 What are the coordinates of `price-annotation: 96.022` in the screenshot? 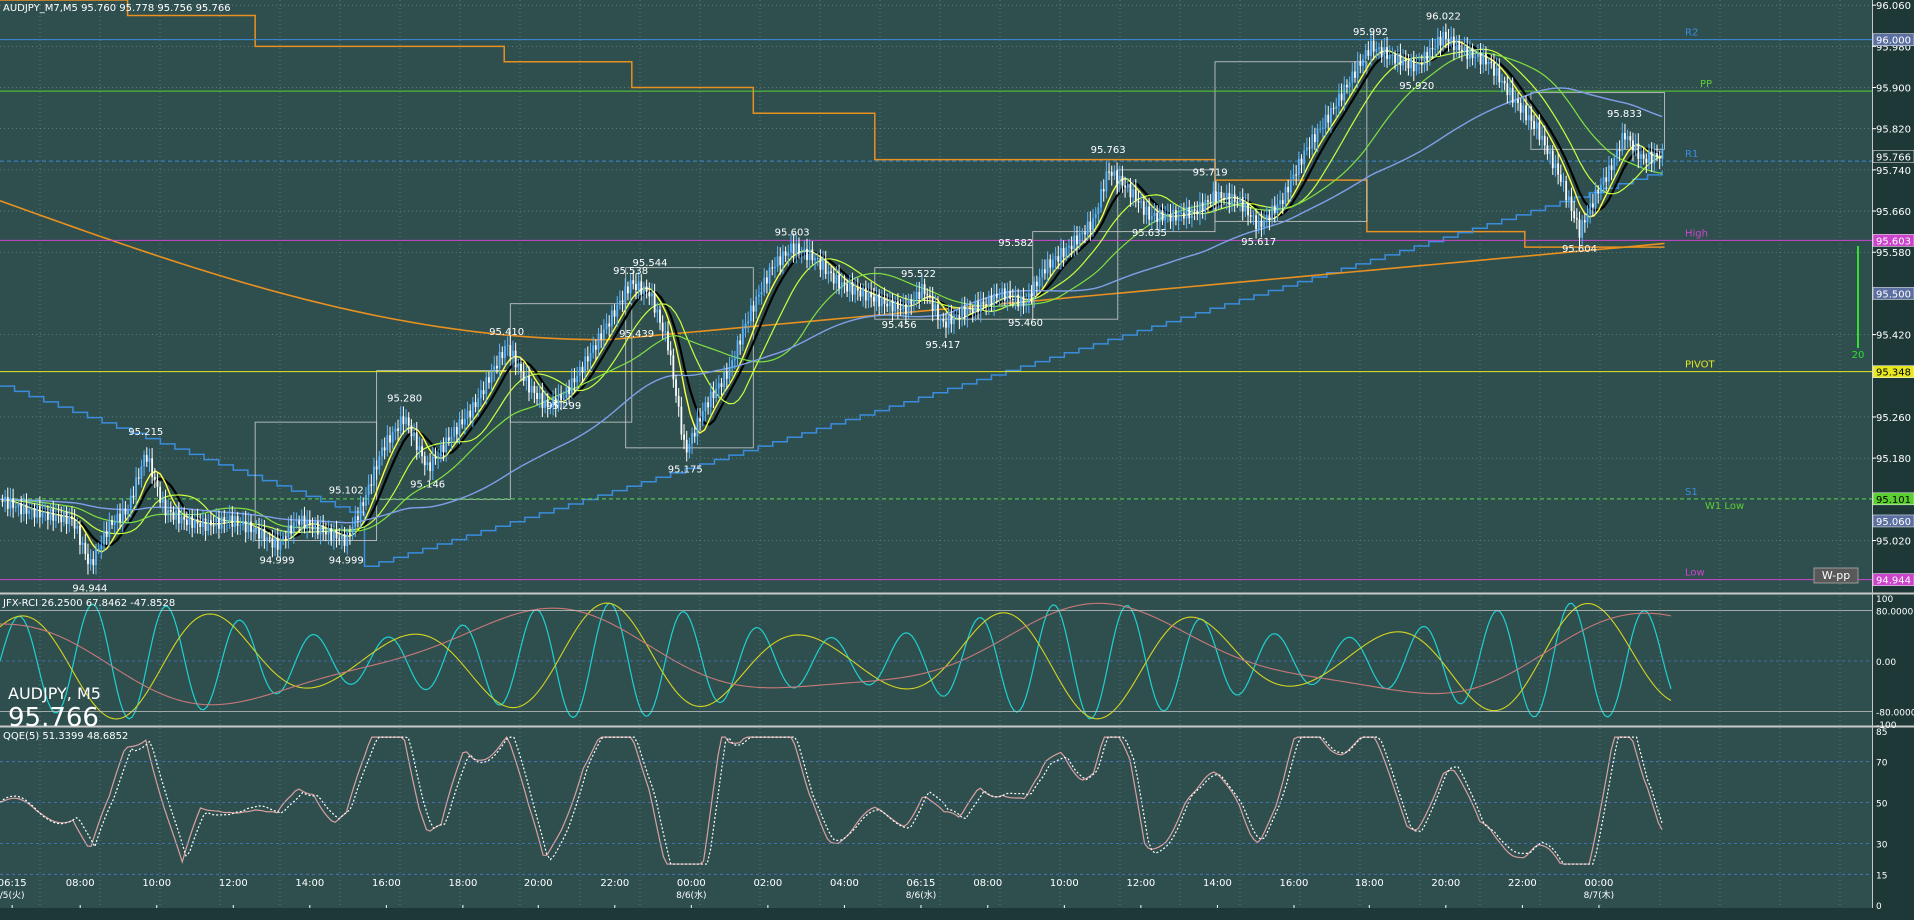 It's located at (1443, 17).